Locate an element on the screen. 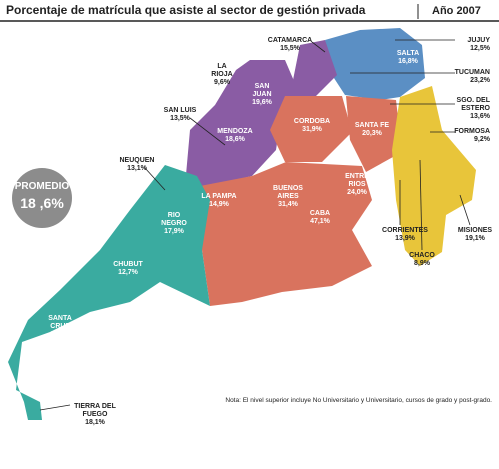  region-name: AIRES is located at coordinates (288, 196).